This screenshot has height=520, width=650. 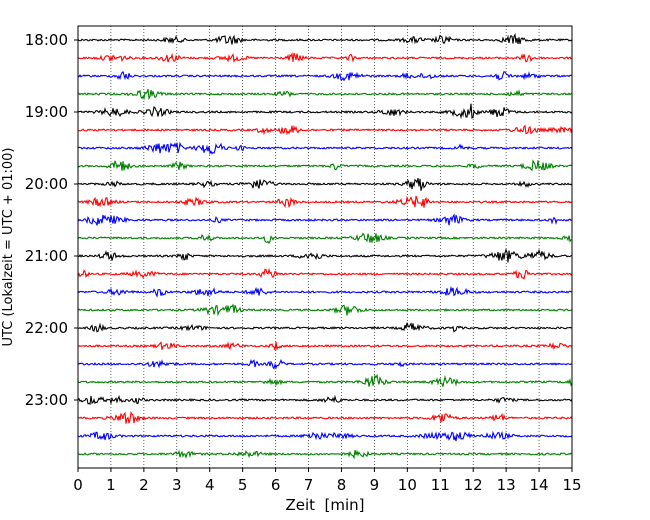 I want to click on x-axis-label: Zeit [min], so click(x=324, y=505).